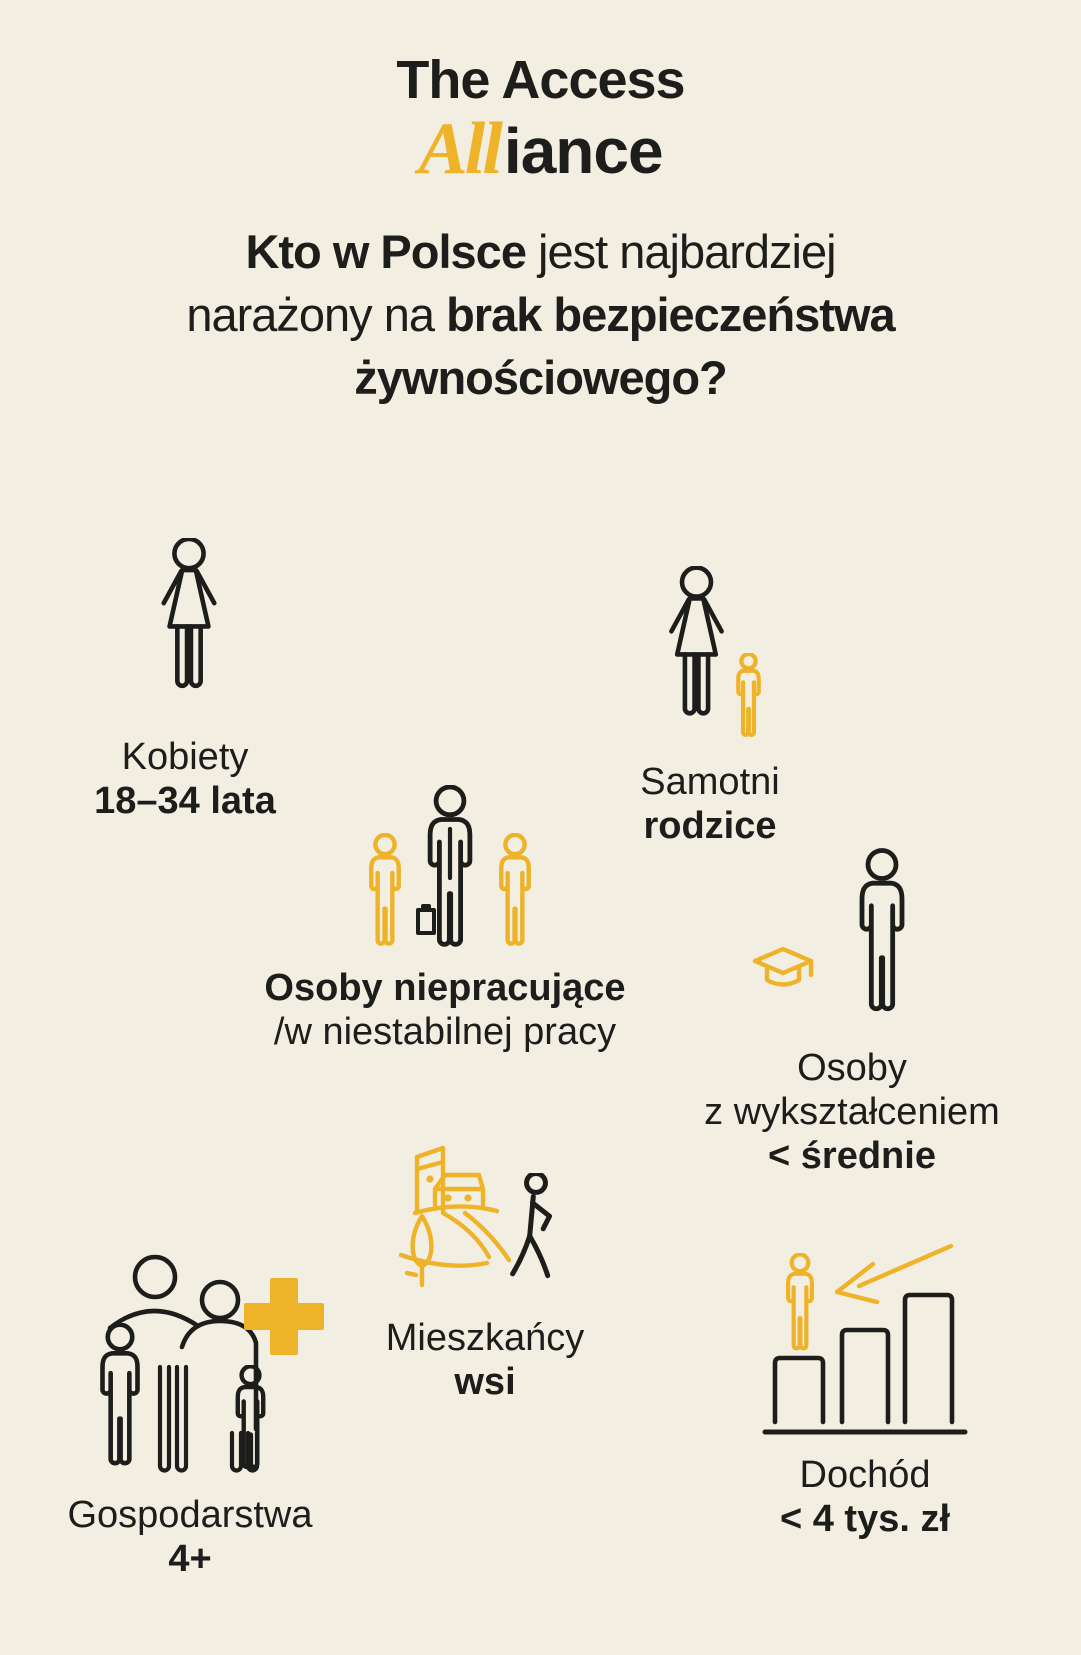  Describe the element at coordinates (583, 150) in the screenshot. I see `logo-rest-text: iance` at that location.